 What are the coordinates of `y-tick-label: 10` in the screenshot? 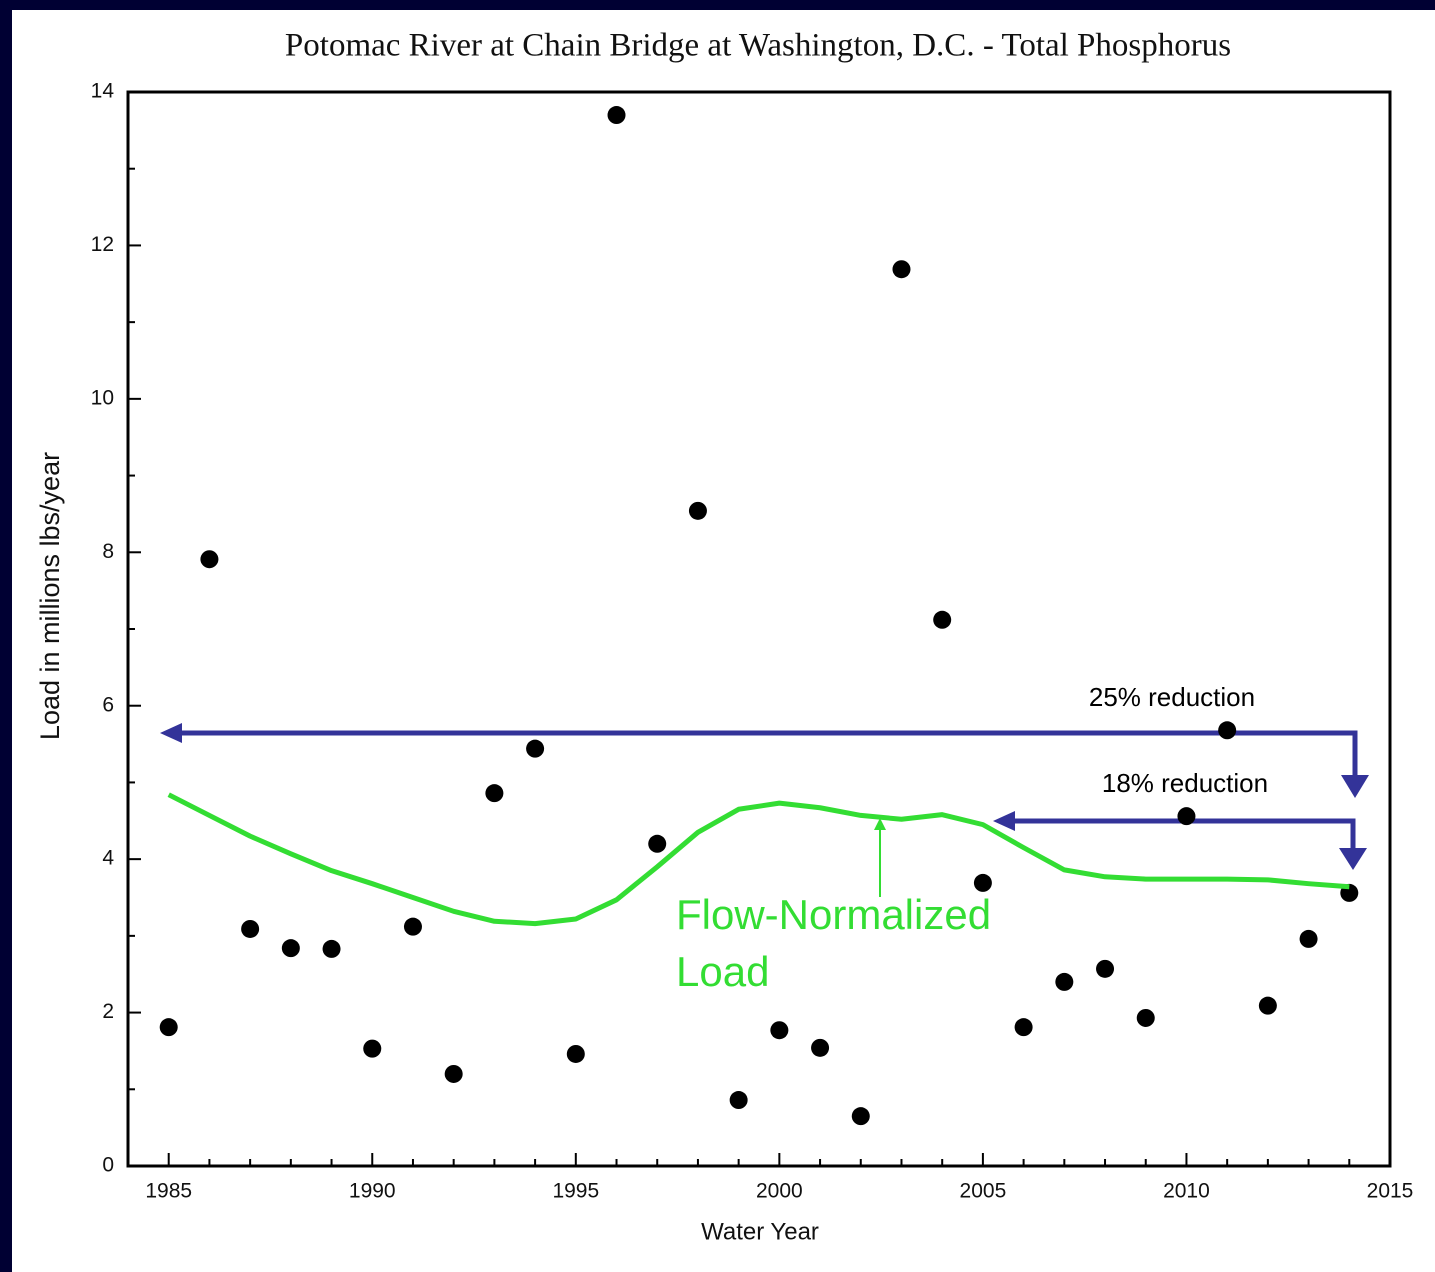 It's located at (102, 397).